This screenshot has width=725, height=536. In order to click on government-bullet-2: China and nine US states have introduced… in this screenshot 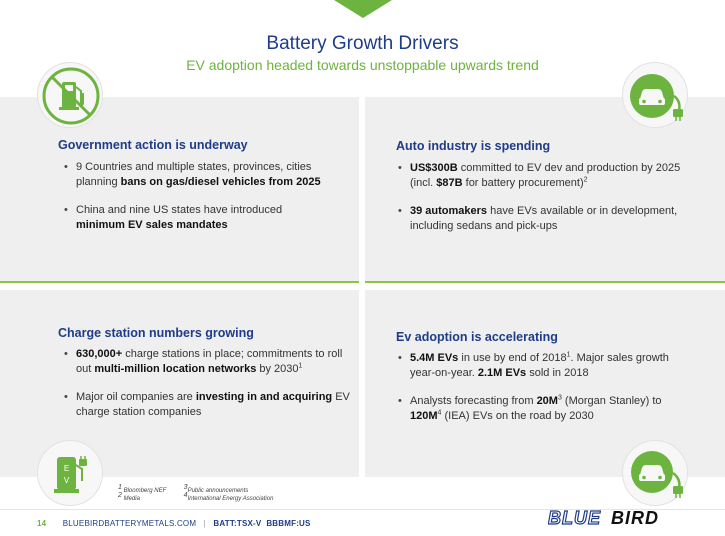, I will do `click(197, 218)`.